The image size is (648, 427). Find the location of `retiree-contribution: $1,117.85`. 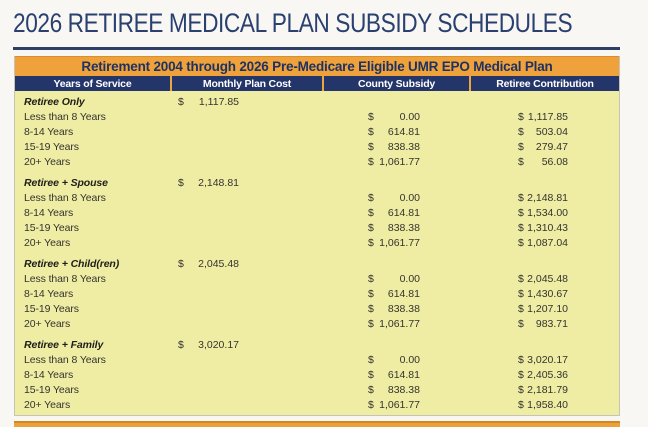

retiree-contribution: $1,117.85 is located at coordinates (544, 117).